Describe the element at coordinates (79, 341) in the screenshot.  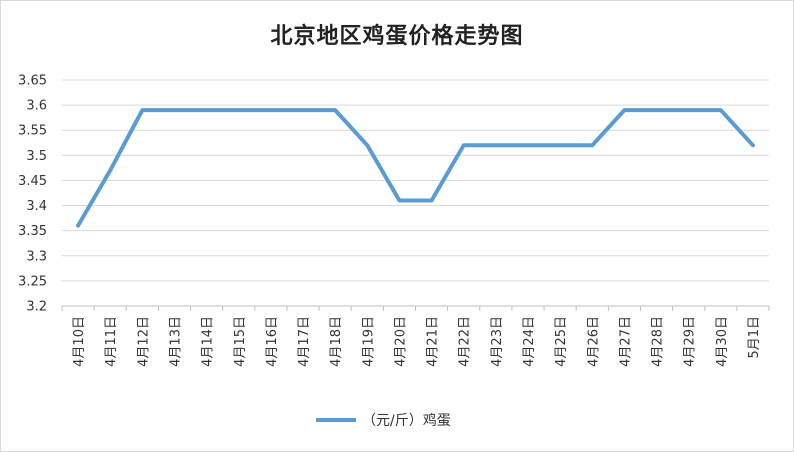
I see `x-tick-label: 4月10日` at that location.